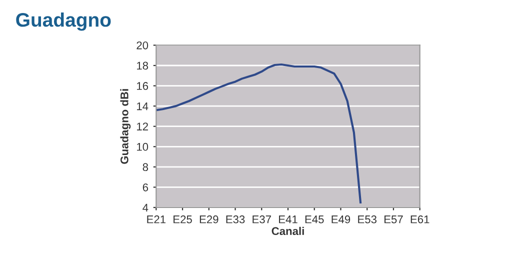  Describe the element at coordinates (63, 21) in the screenshot. I see `chart-title: Guadagno` at that location.